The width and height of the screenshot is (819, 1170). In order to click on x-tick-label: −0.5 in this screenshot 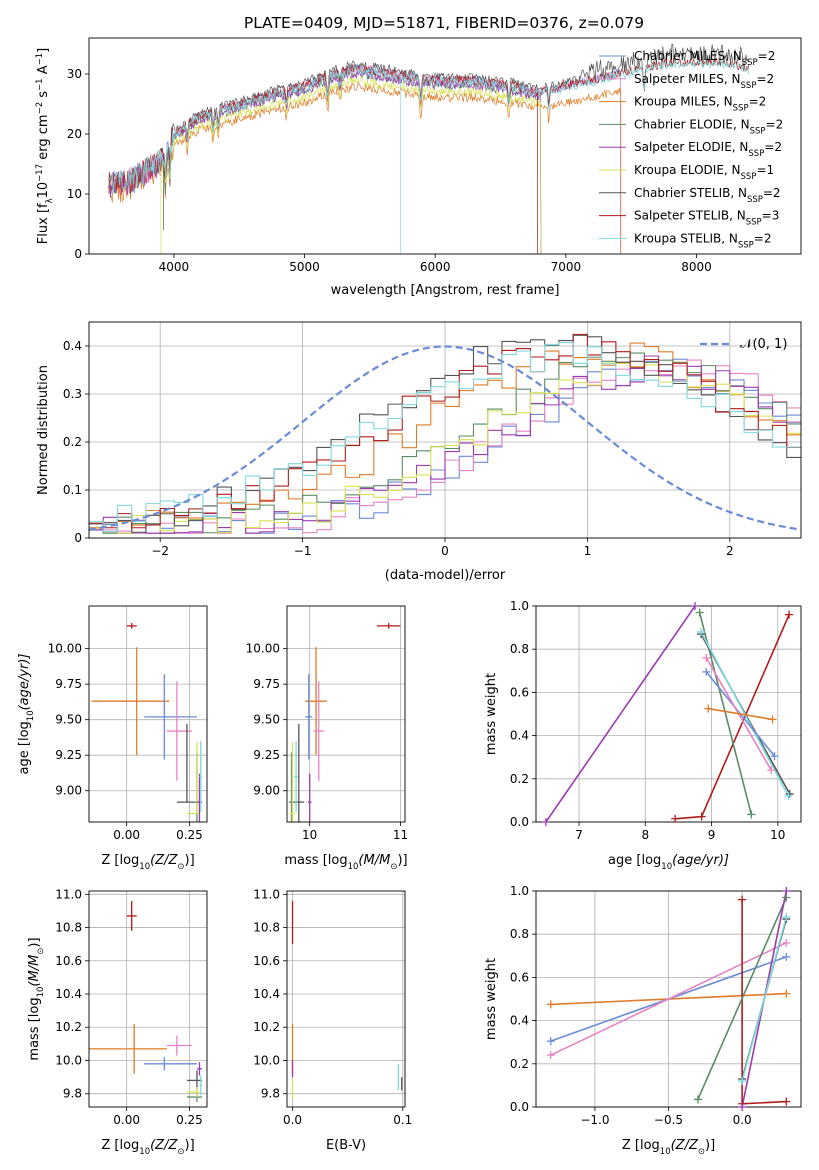, I will do `click(668, 1120)`.